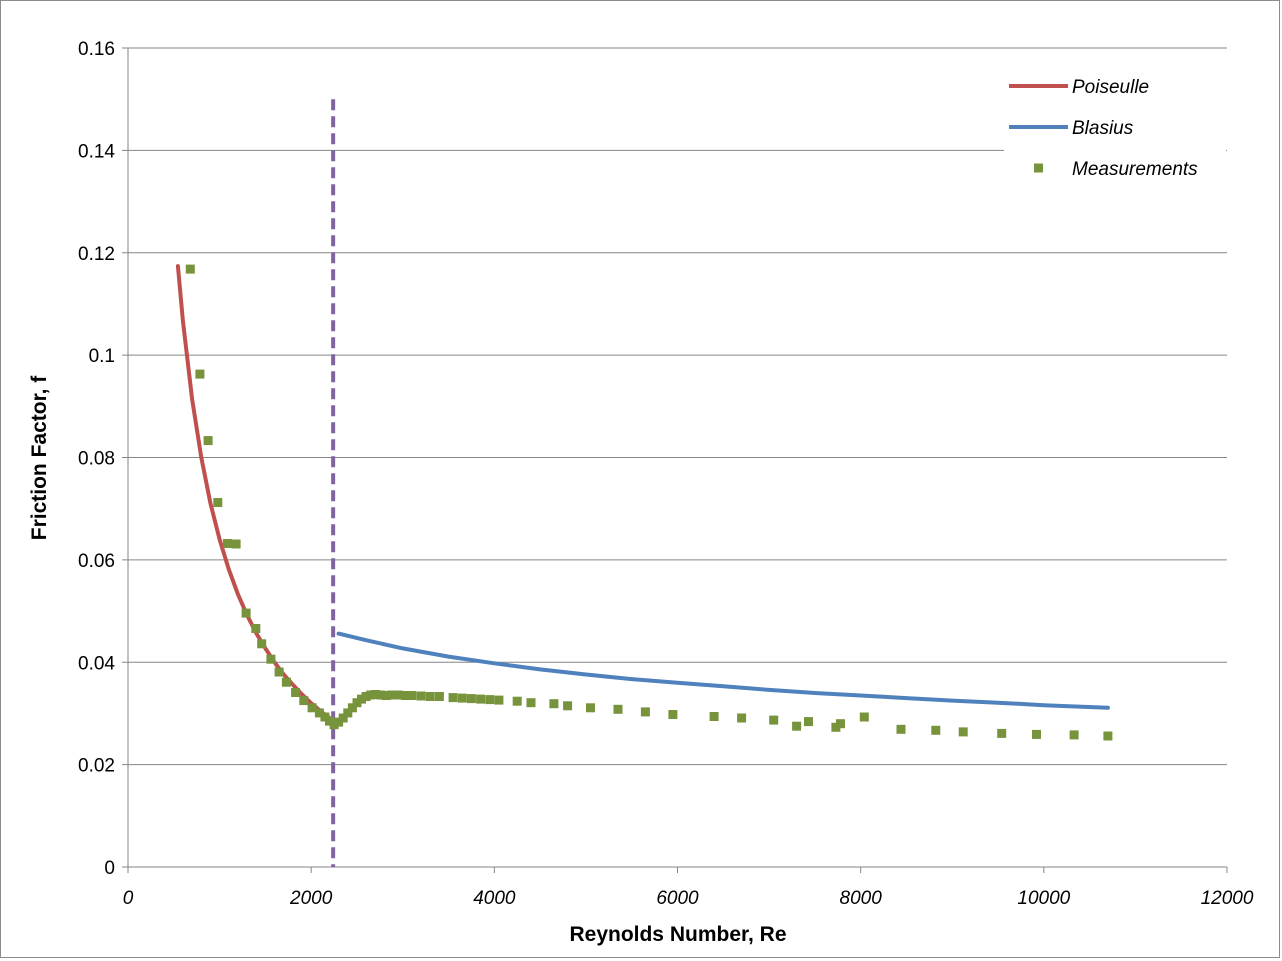 This screenshot has width=1282, height=961. I want to click on x-tick-label: 2000, so click(311, 898).